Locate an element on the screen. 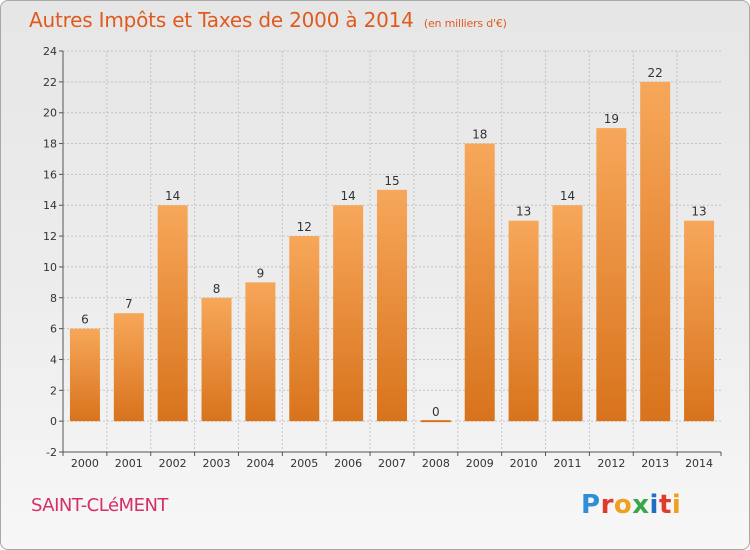  x-tick-label: 2009 is located at coordinates (480, 463).